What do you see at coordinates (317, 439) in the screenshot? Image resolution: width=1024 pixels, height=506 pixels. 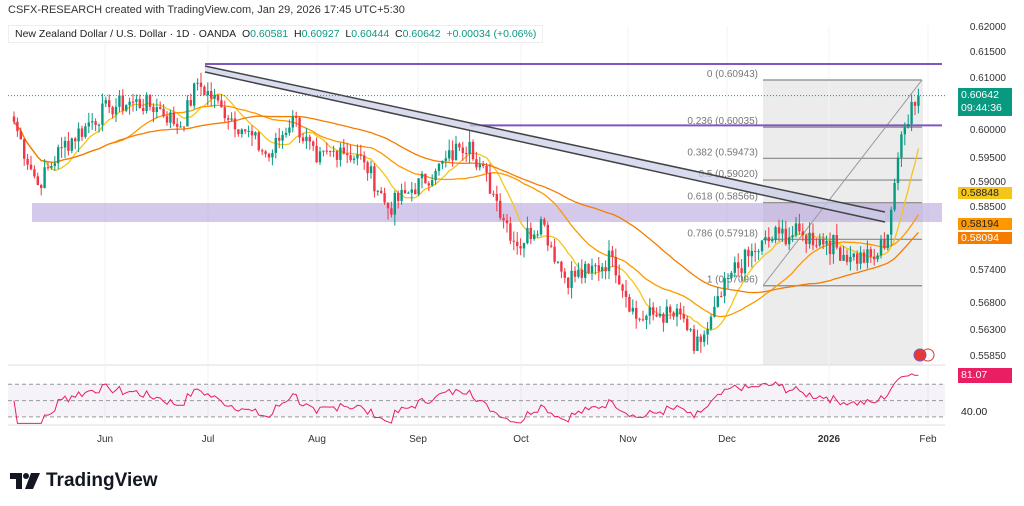 I see `x-tick-label: Aug` at bounding box center [317, 439].